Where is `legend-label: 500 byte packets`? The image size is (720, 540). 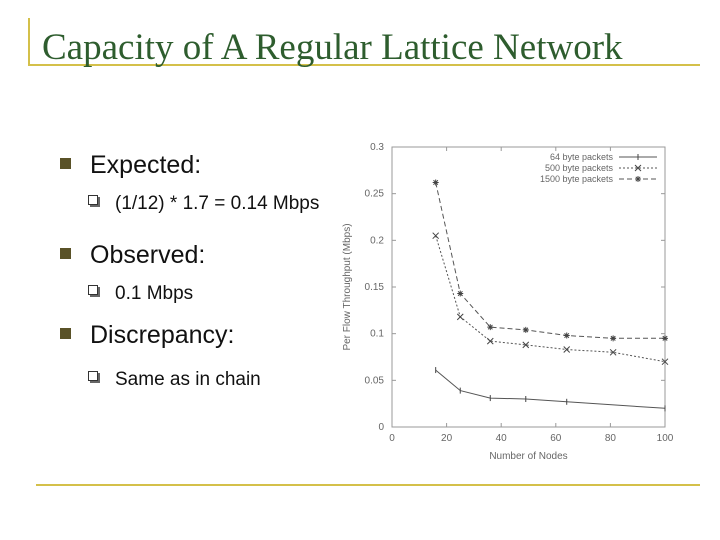
legend-label: 500 byte packets is located at coordinates (579, 168).